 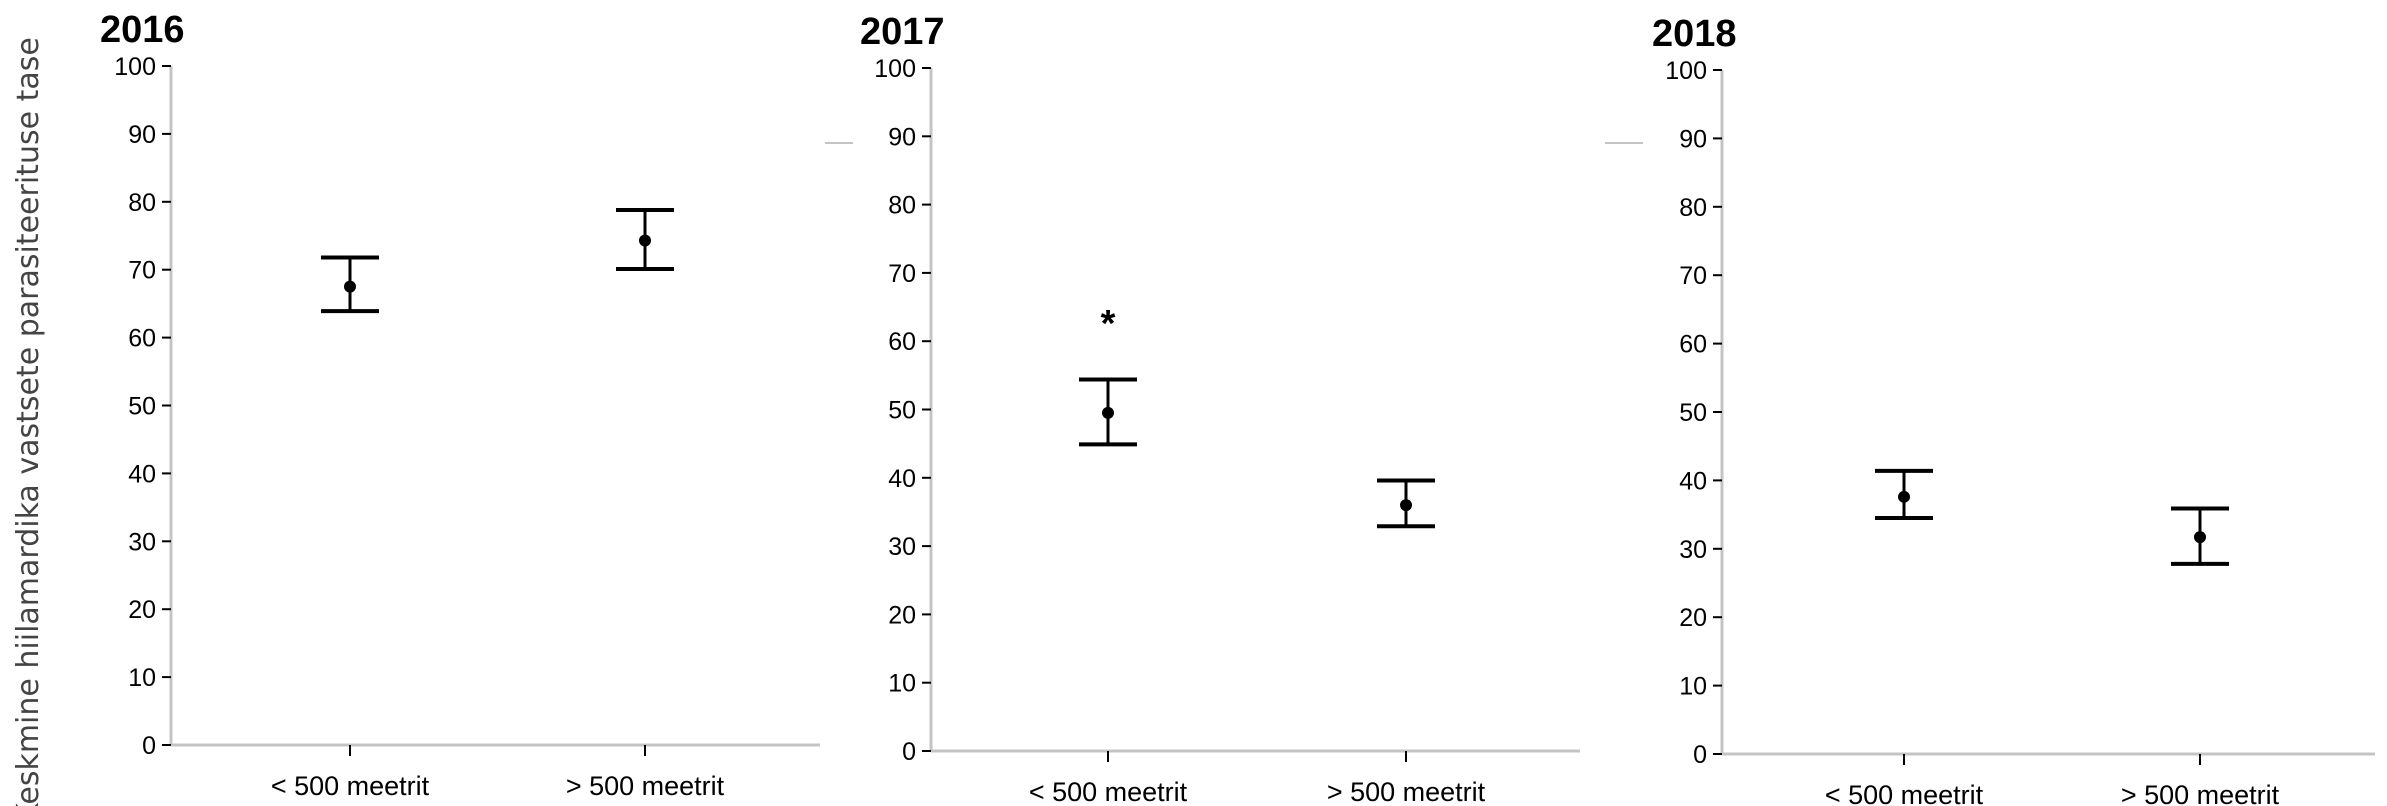 What do you see at coordinates (1694, 34) in the screenshot?
I see `panel-title: 2018` at bounding box center [1694, 34].